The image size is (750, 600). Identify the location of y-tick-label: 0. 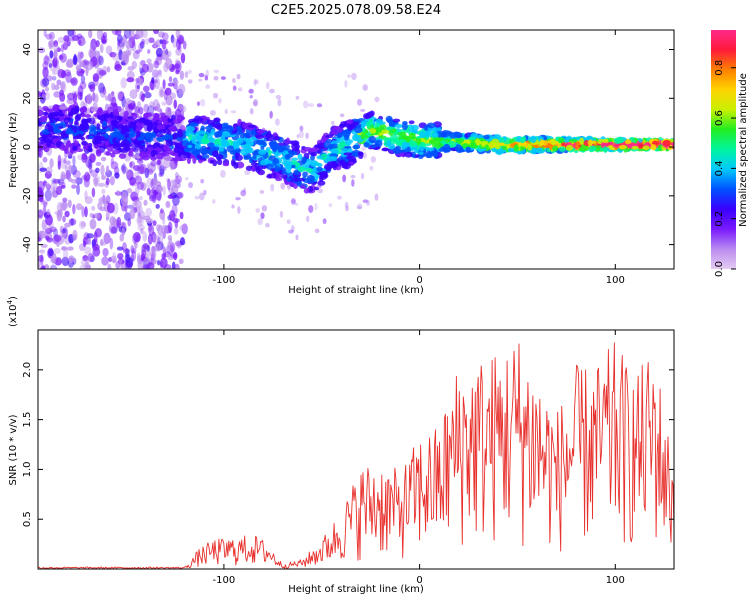
(27, 147).